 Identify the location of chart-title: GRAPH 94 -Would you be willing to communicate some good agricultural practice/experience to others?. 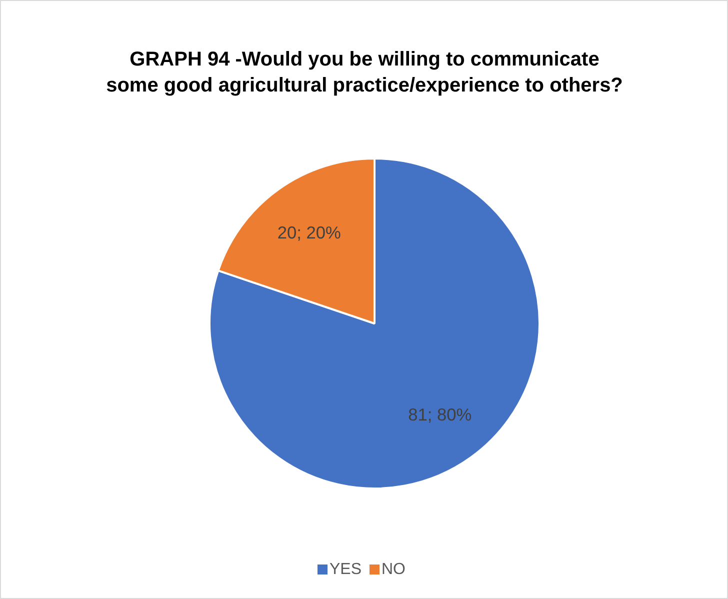
(364, 72).